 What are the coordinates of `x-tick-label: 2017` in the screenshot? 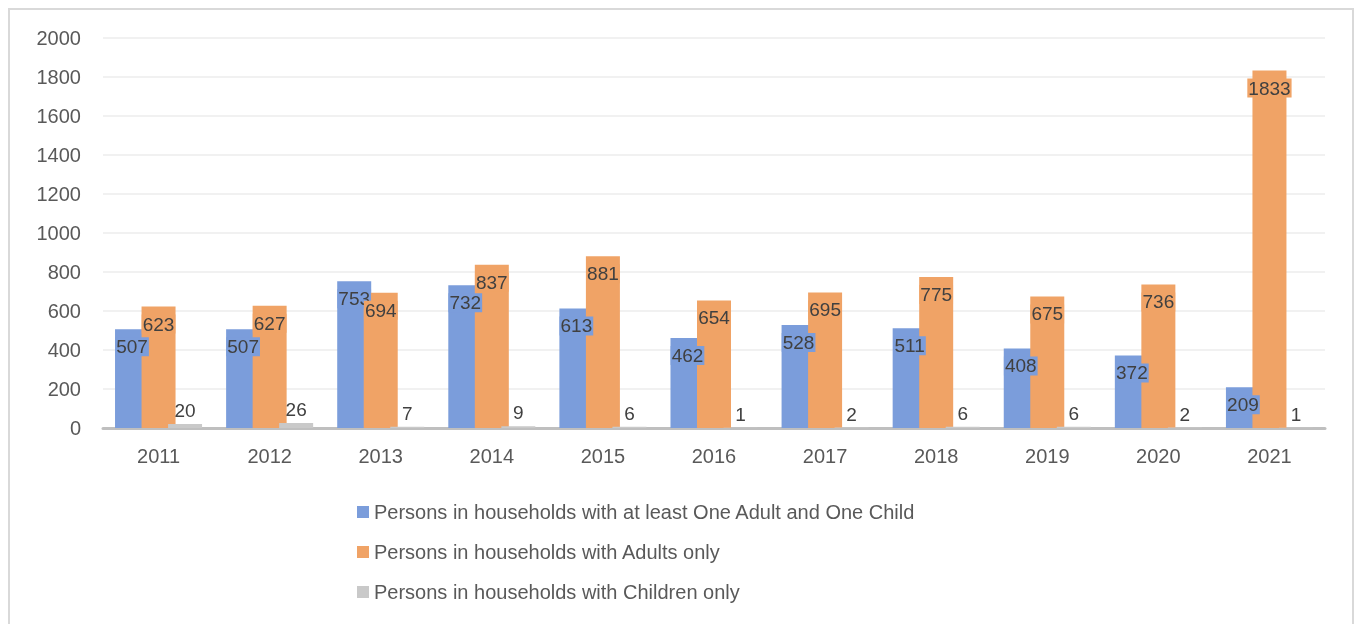 It's located at (825, 456).